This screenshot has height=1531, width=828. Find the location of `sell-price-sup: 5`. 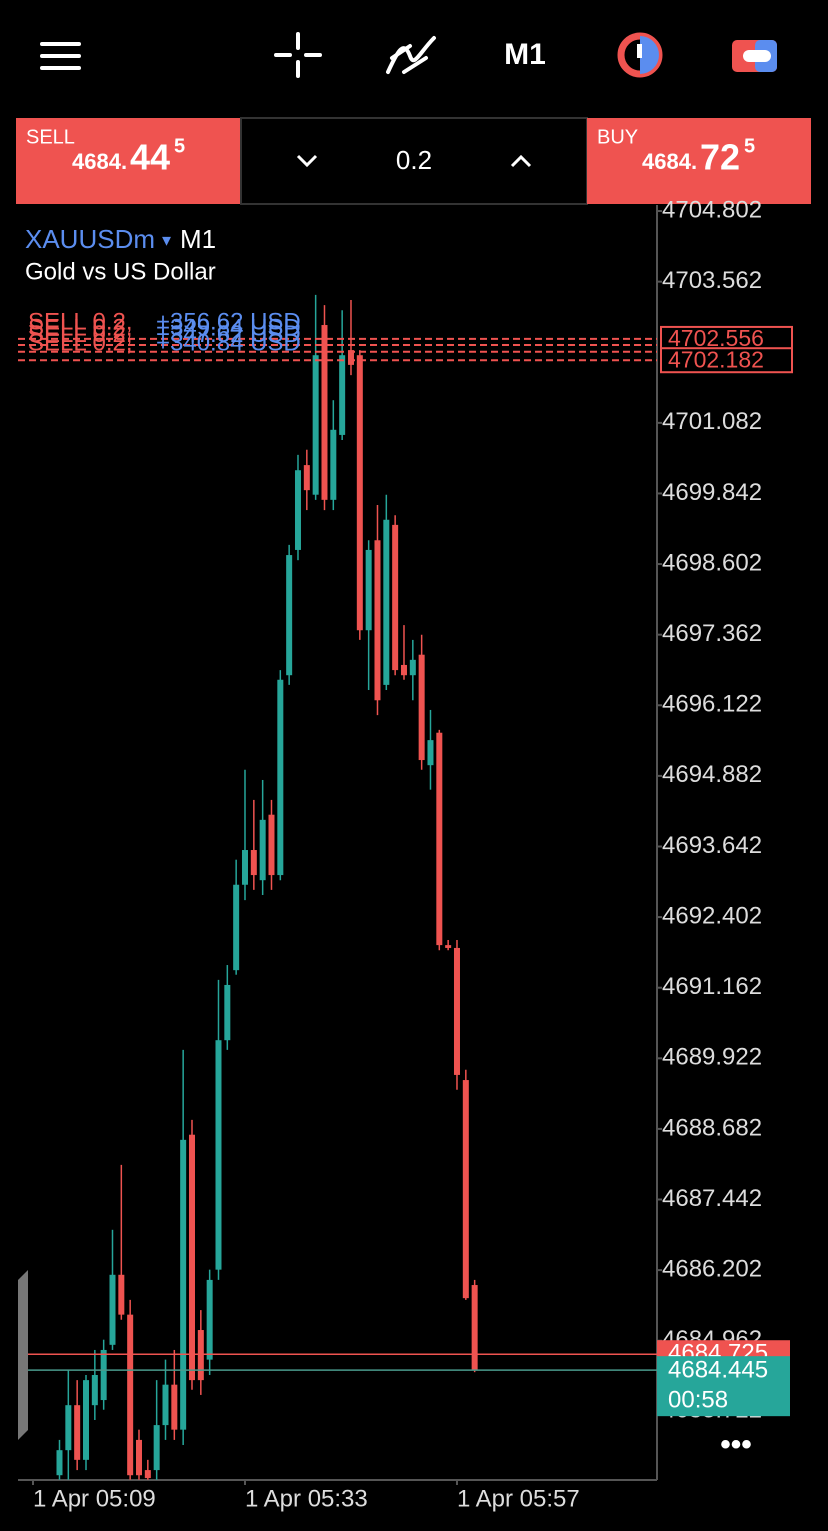

sell-price-sup: 5 is located at coordinates (179, 146).